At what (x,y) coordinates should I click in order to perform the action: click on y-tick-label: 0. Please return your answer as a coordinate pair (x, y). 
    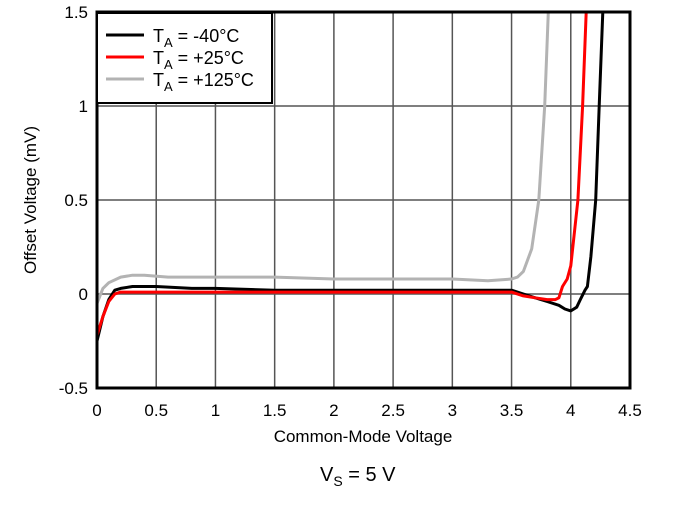
    Looking at the image, I should click on (83, 294).